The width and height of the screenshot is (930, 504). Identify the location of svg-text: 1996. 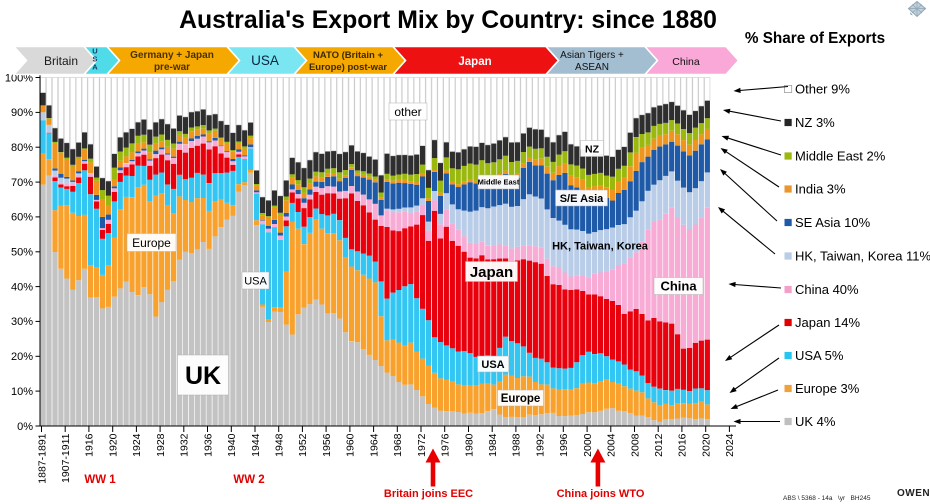
(564, 445).